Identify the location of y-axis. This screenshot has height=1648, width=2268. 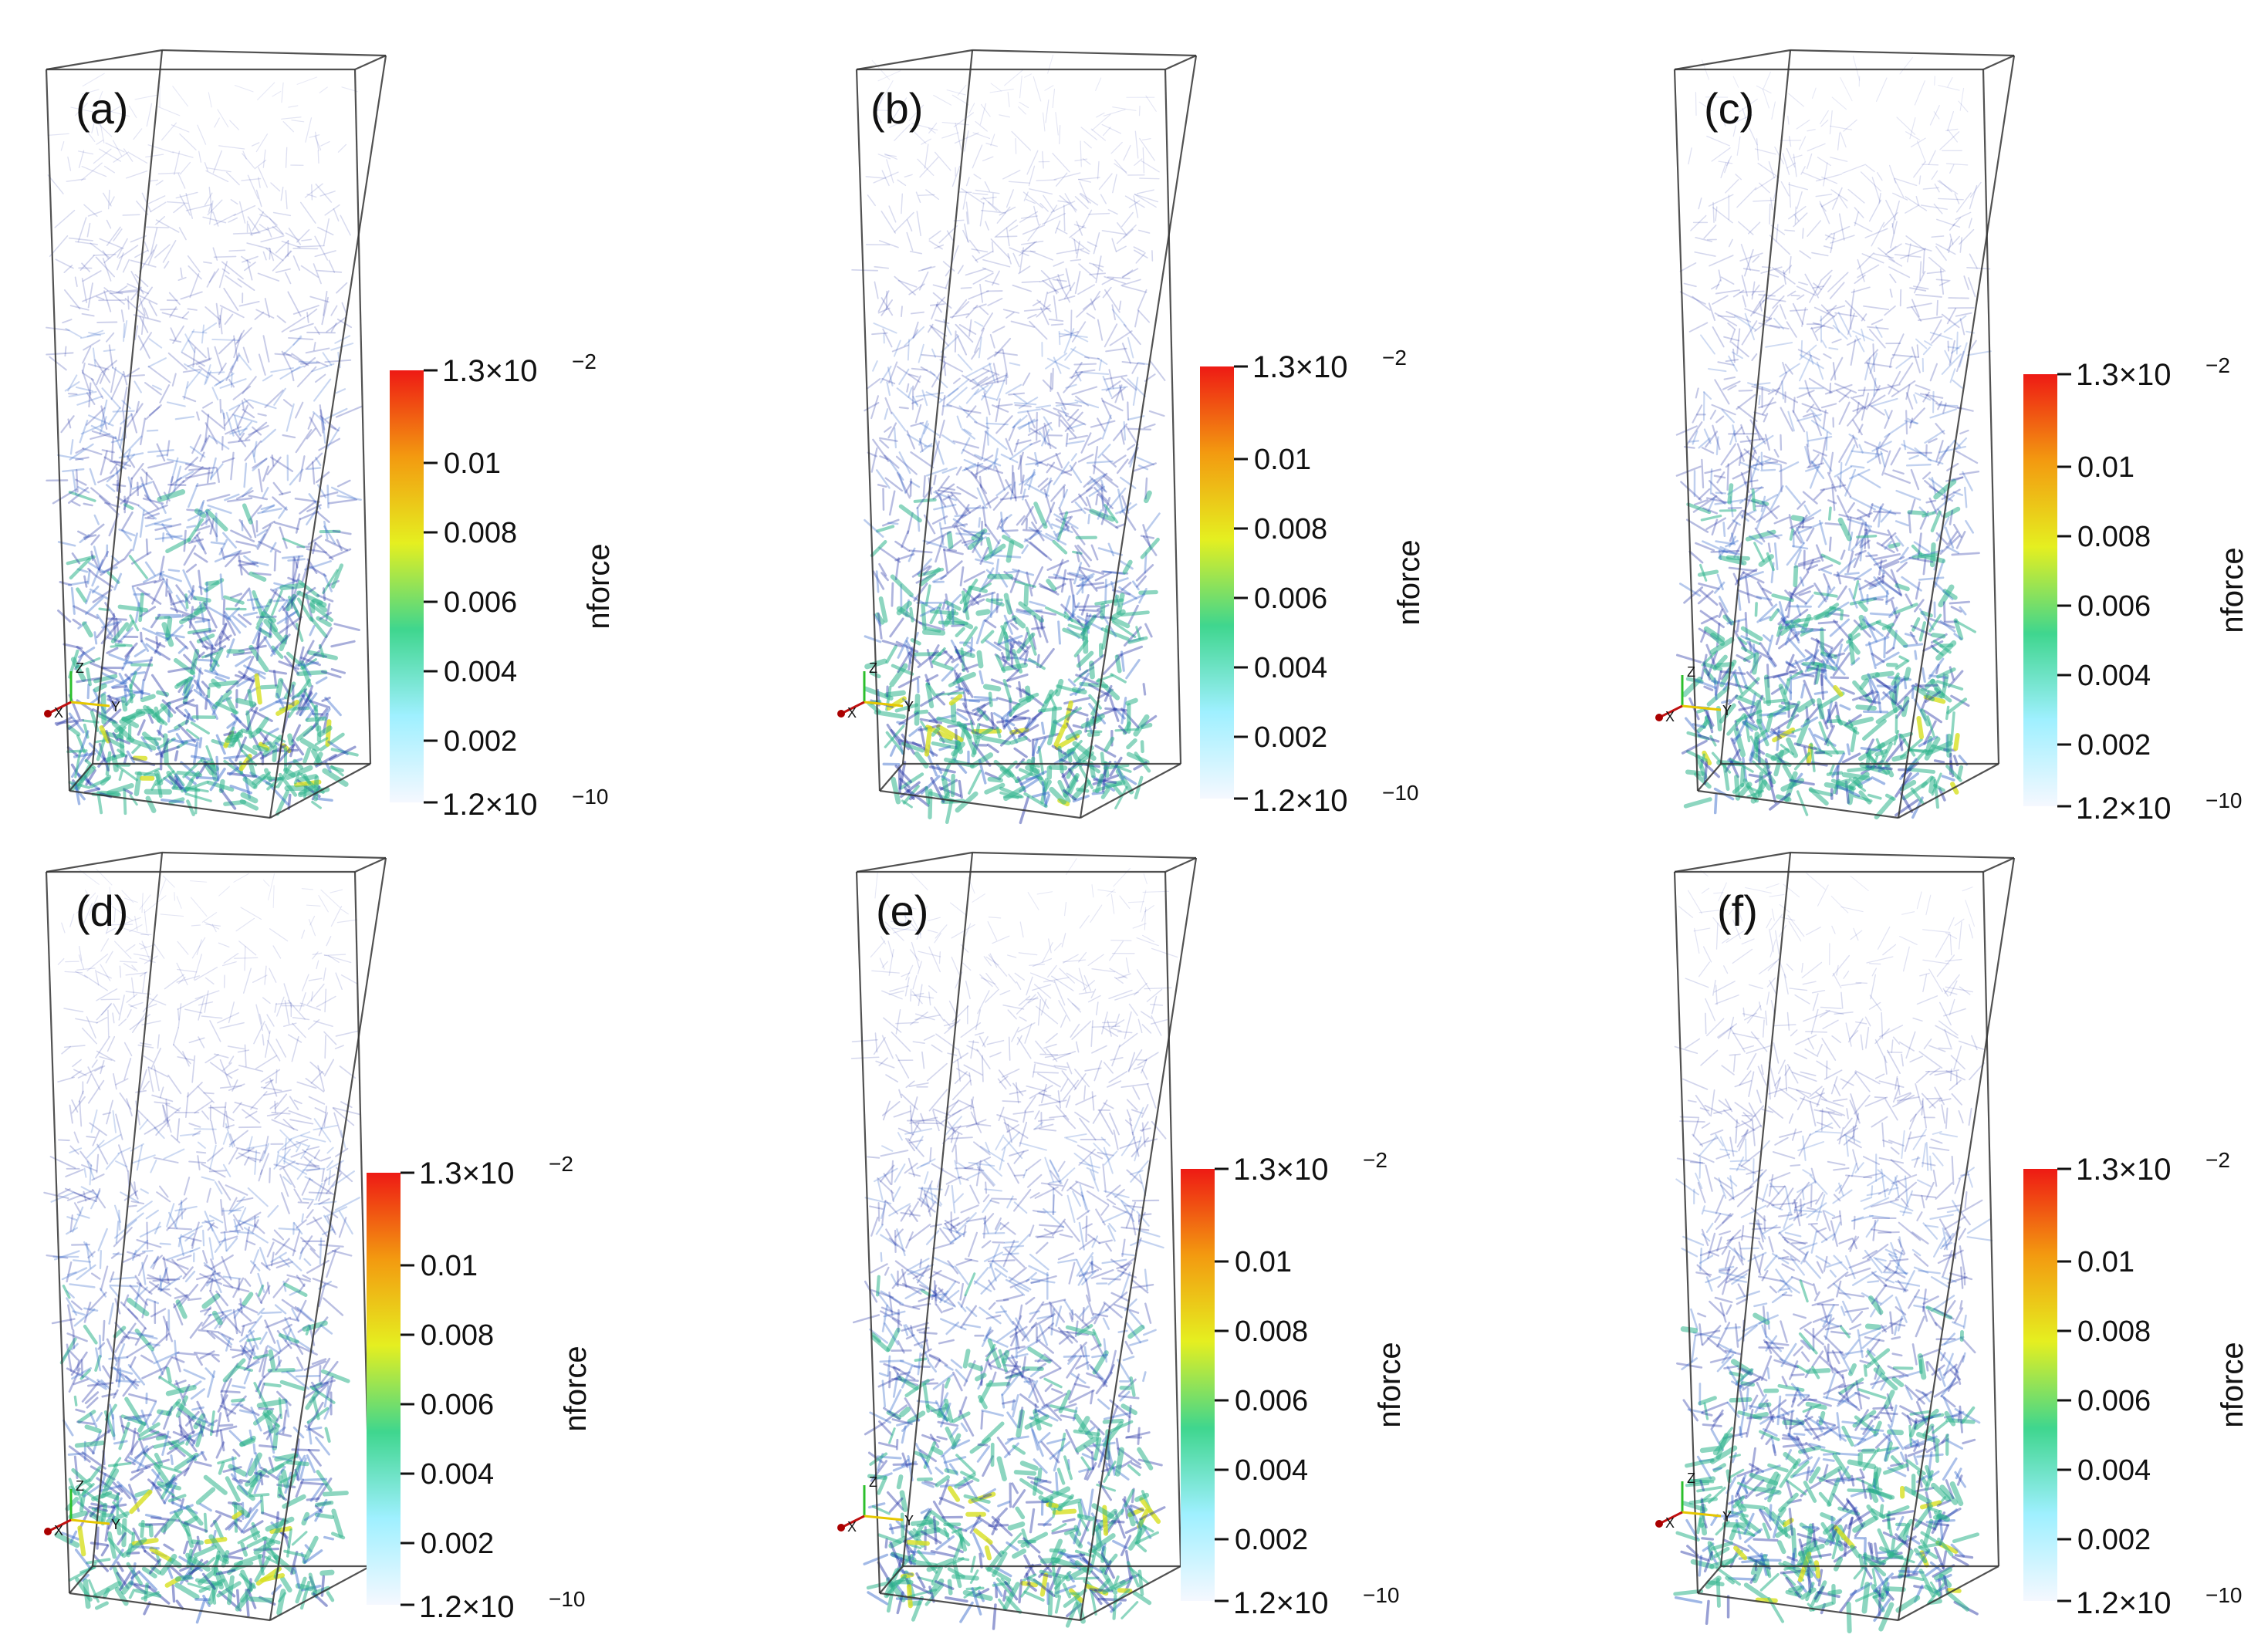
(884, 704).